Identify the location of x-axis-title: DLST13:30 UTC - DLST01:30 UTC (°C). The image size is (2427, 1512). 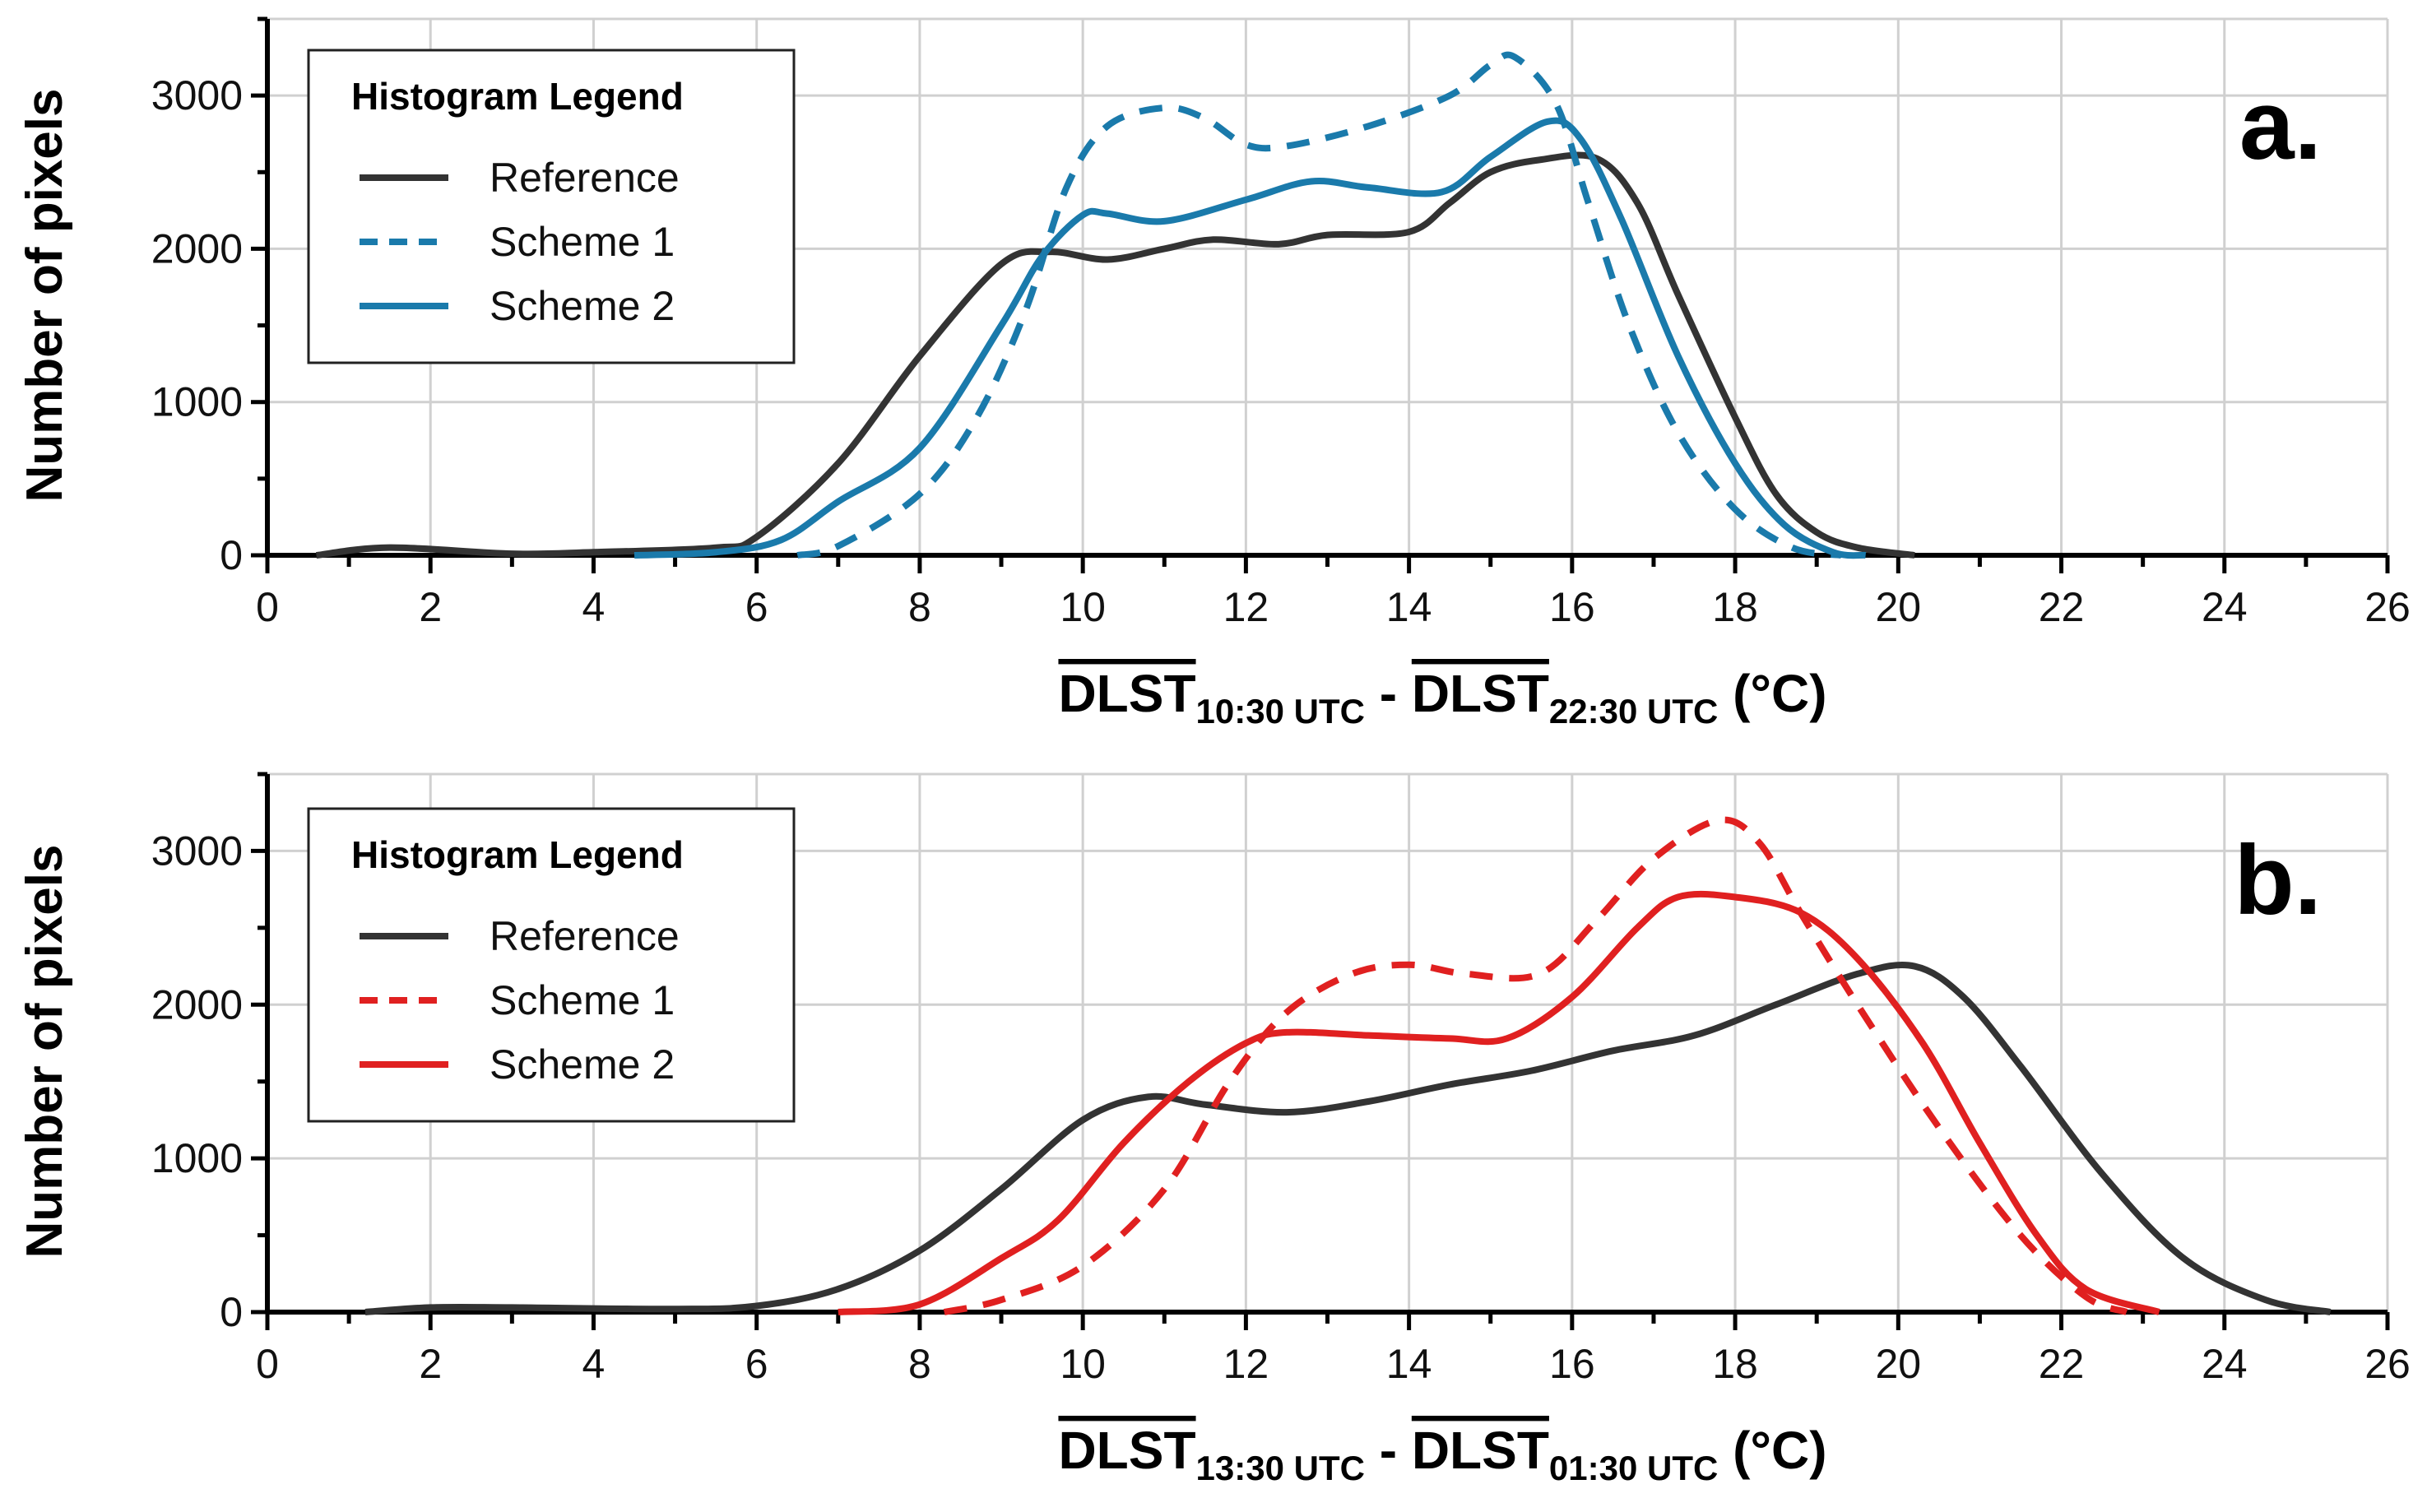
(1442, 1454).